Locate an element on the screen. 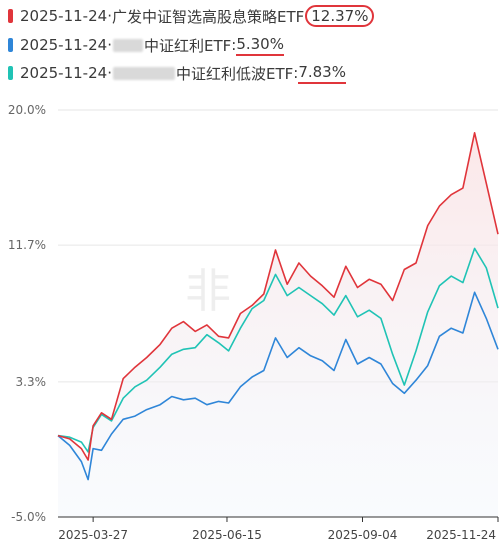 The width and height of the screenshot is (500, 556). y-tick-label: 20.0% is located at coordinates (27, 110).